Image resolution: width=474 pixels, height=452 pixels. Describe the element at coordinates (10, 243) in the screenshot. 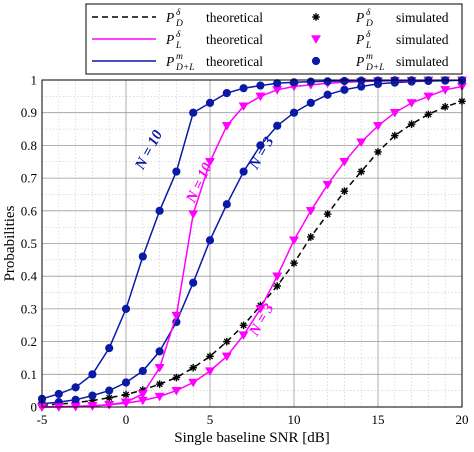

I see `y-axis-title: Probabilities` at that location.